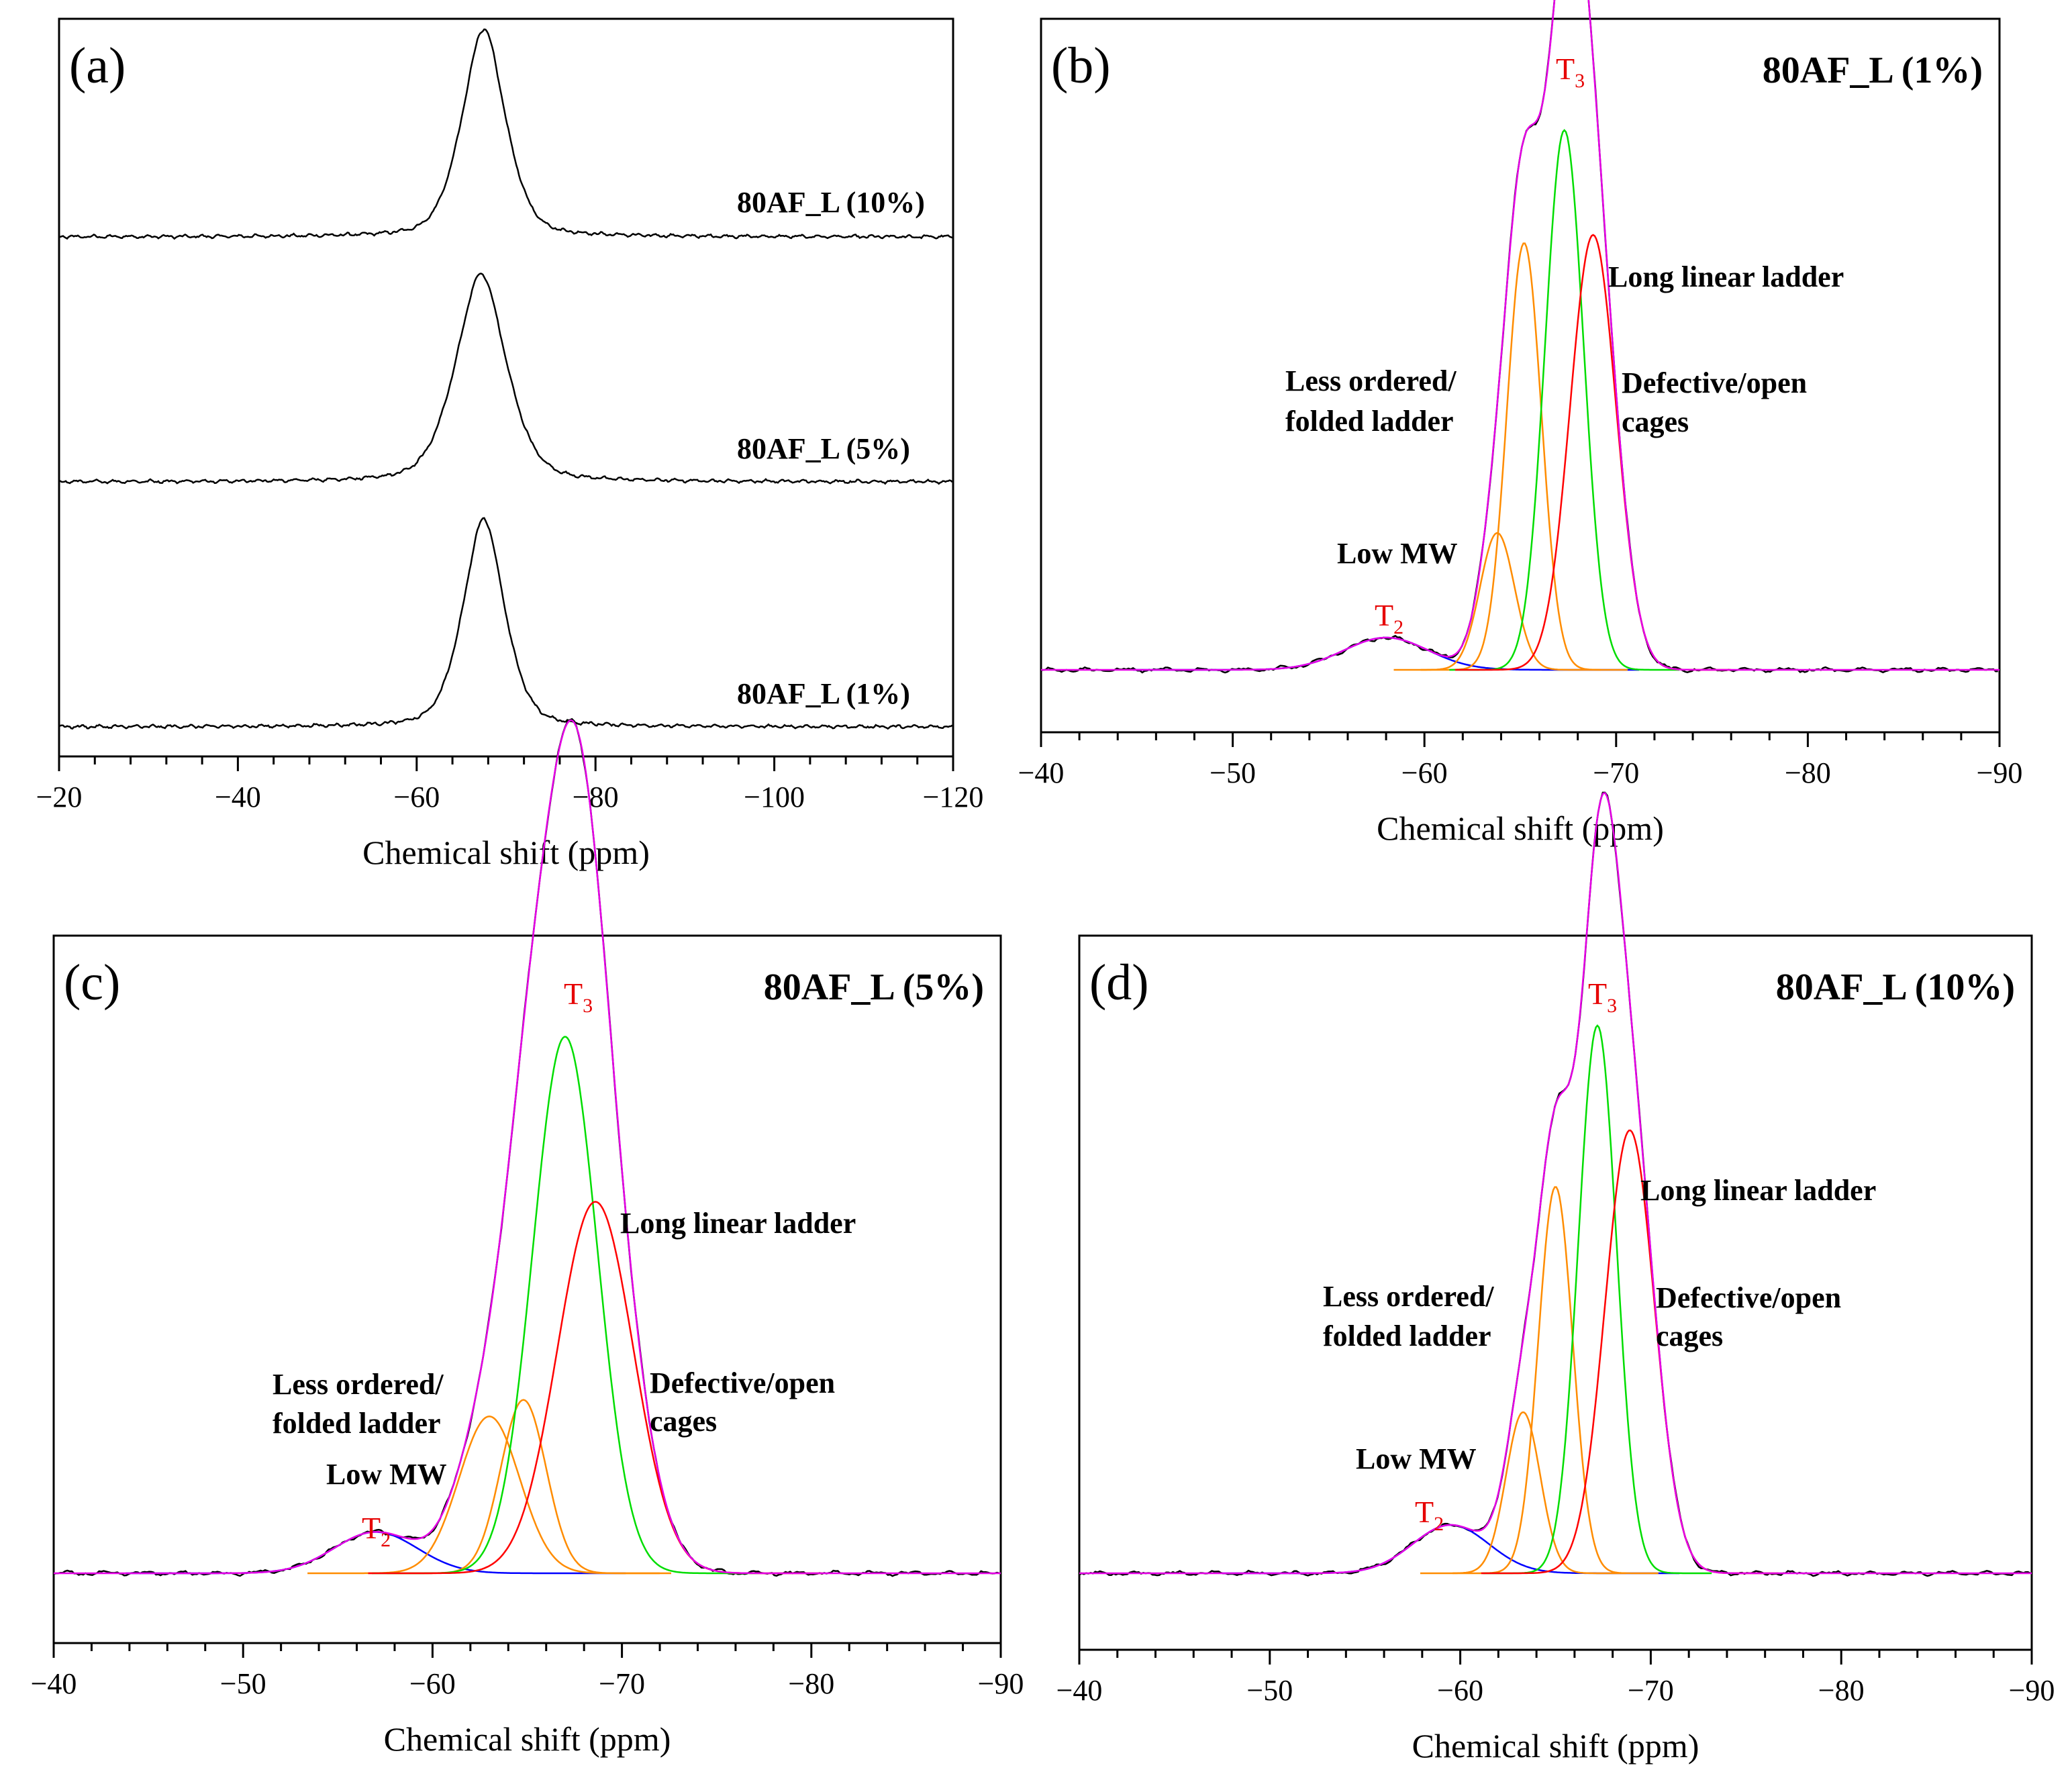 Image resolution: width=2072 pixels, height=1782 pixels. What do you see at coordinates (60, 797) in the screenshot?
I see `x-tick-label: −20` at bounding box center [60, 797].